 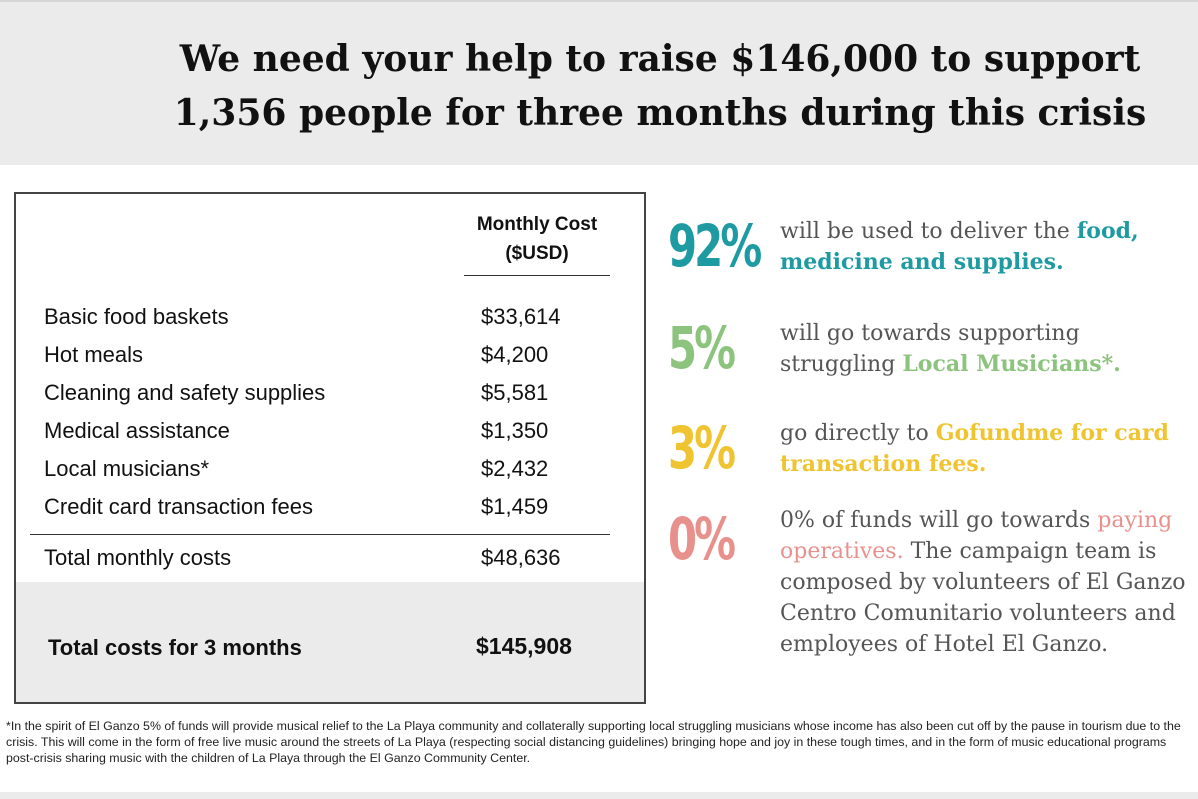 I want to click on stat-percent: 92%, so click(x=715, y=246).